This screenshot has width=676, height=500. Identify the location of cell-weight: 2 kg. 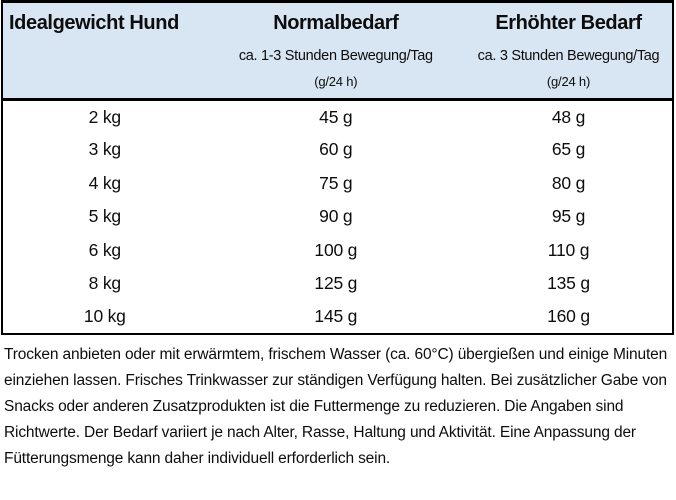
(104, 116).